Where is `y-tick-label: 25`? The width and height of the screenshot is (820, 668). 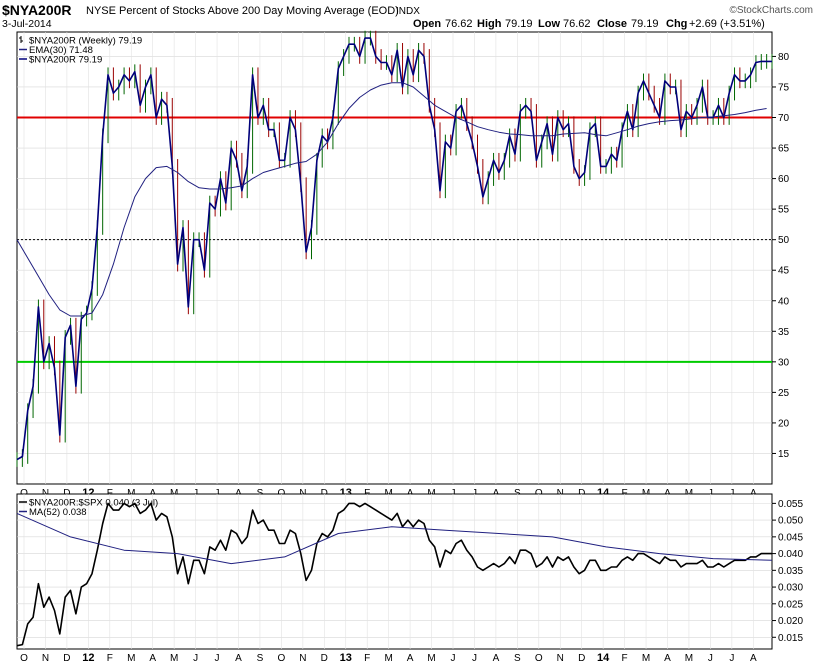
y-tick-label: 25 is located at coordinates (784, 393).